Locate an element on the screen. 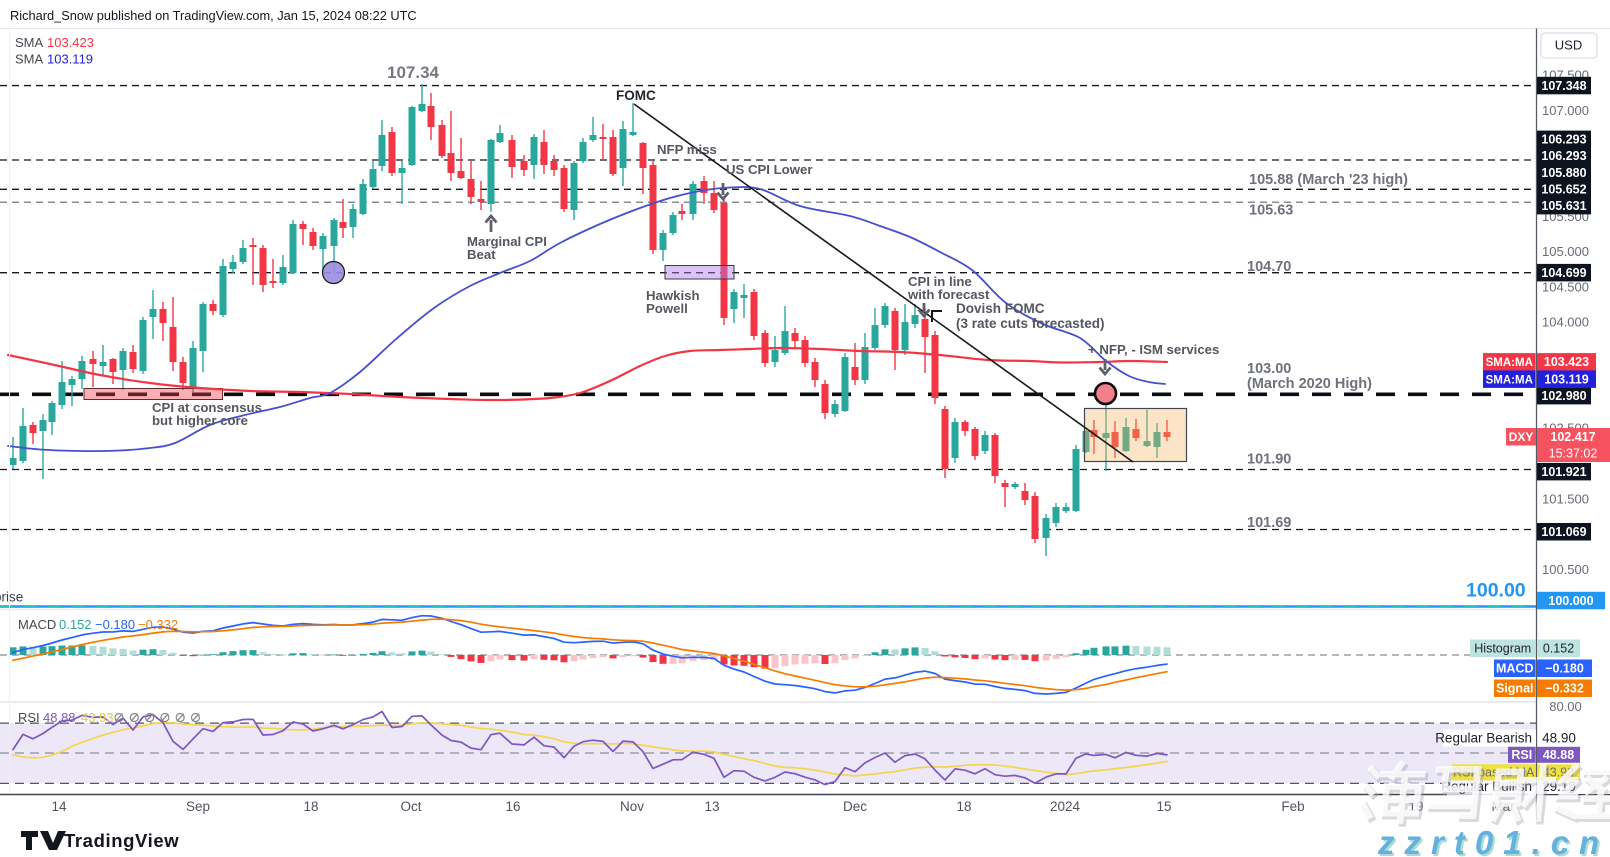 The width and height of the screenshot is (1610, 857). svg-text: CPI at consensus is located at coordinates (207, 407).